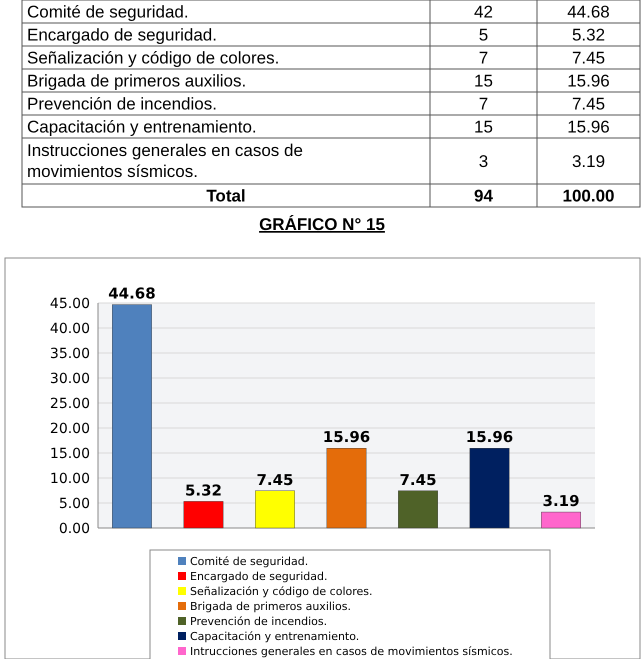  Describe the element at coordinates (589, 35) in the screenshot. I see `text: 5.32` at that location.